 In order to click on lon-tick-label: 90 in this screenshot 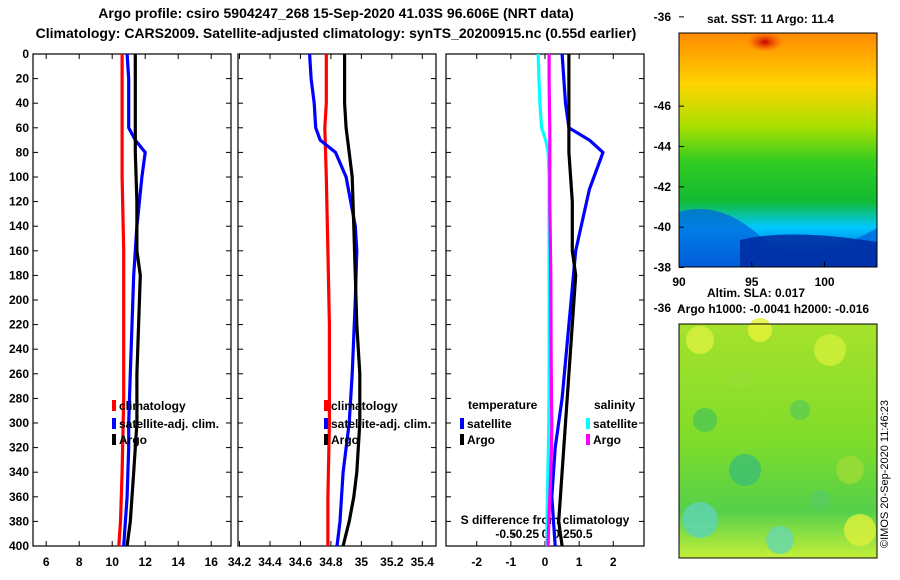, I will do `click(679, 282)`.